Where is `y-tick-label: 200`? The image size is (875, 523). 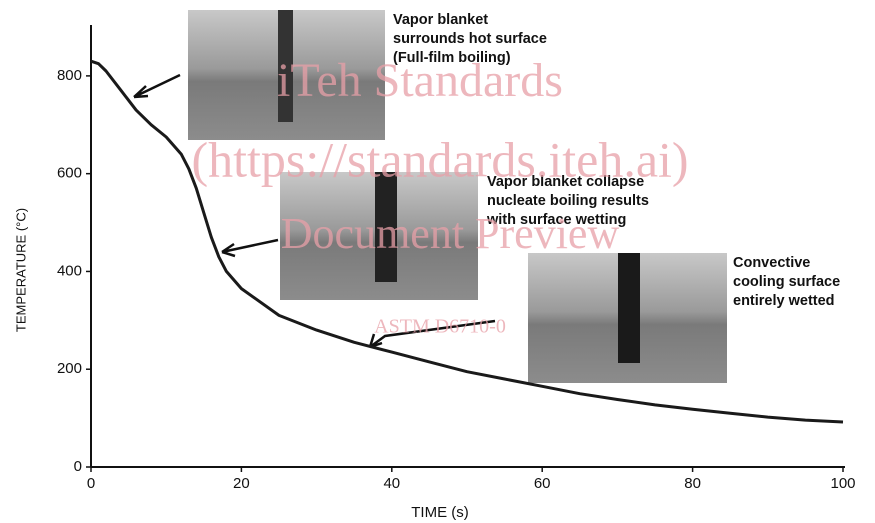
y-tick-label: 200 is located at coordinates (69, 368).